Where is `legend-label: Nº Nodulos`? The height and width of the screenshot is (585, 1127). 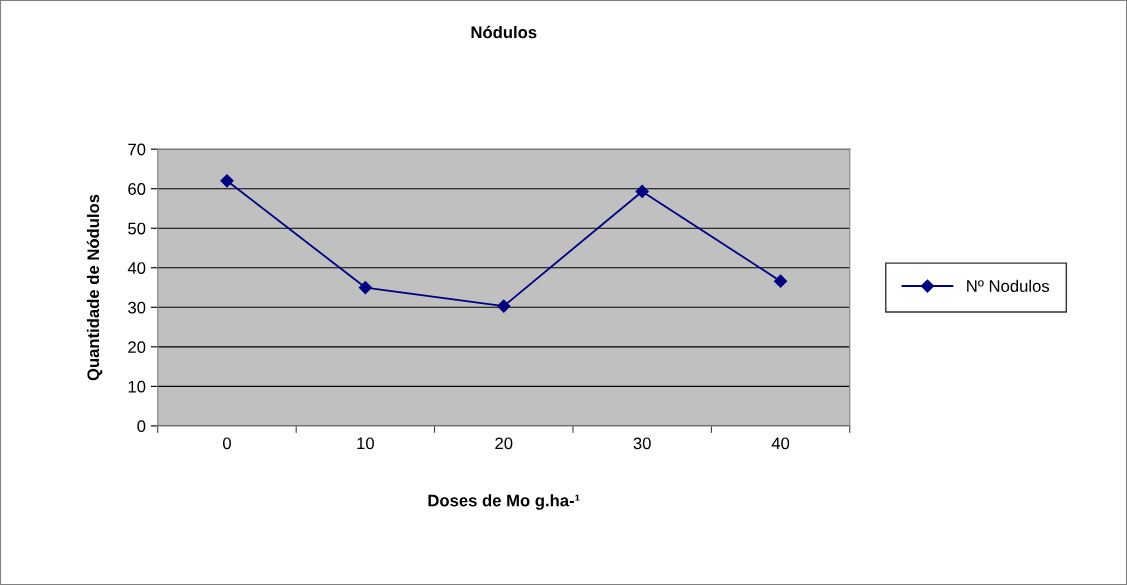 legend-label: Nº Nodulos is located at coordinates (1008, 285).